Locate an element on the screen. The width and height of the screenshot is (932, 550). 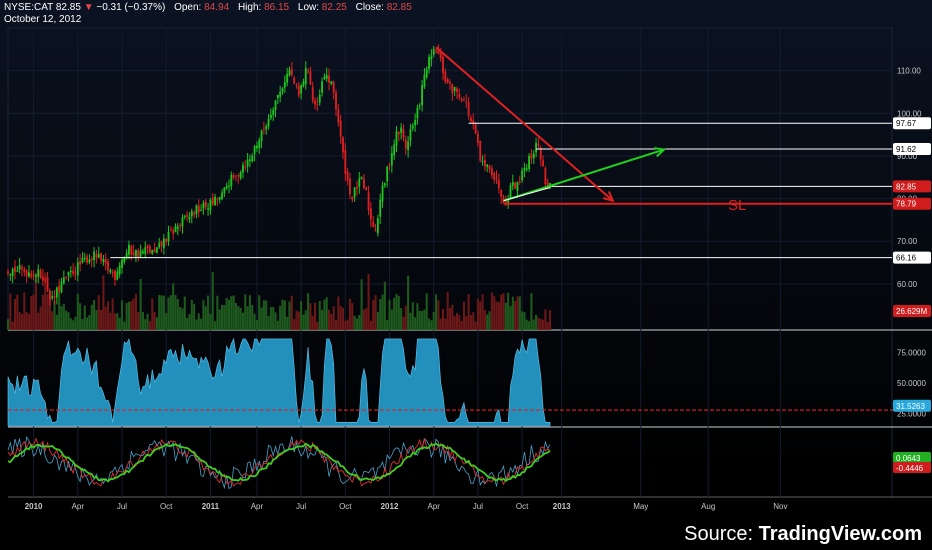
osc-value-badge is located at coordinates (912, 405).